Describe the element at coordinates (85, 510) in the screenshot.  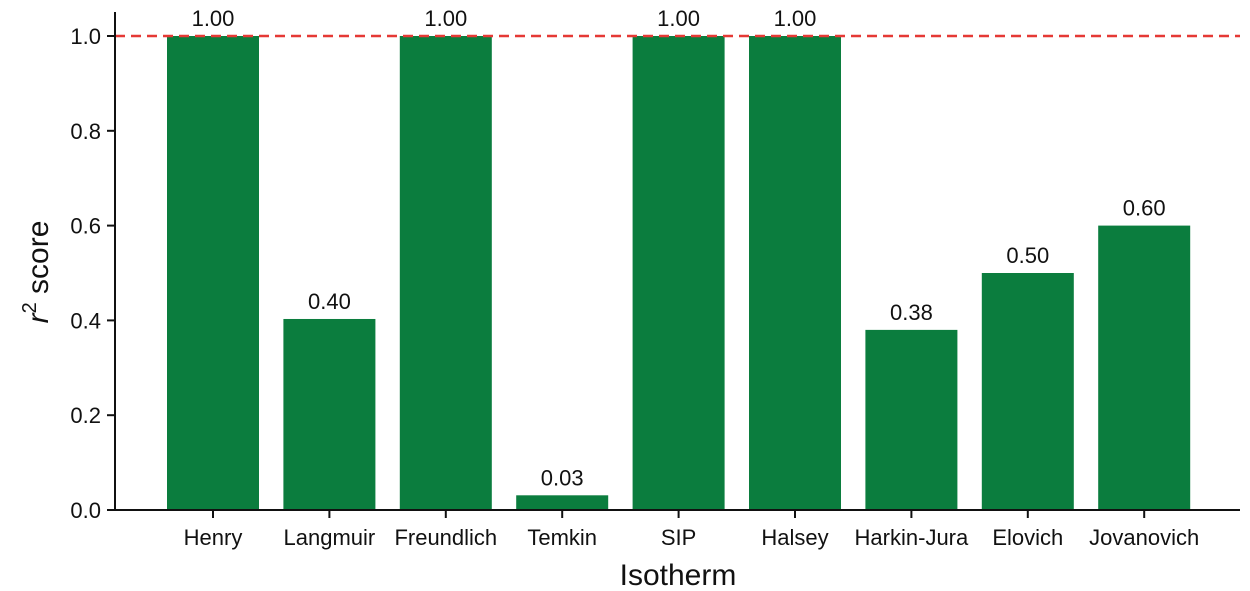
I see `y-tick-label: 0.0` at that location.